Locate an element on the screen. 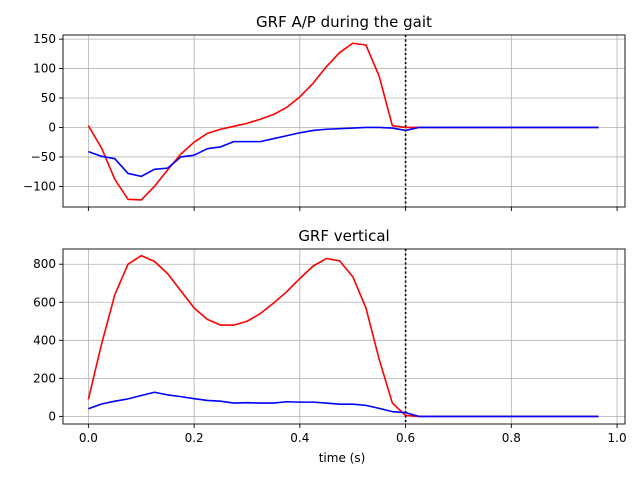 The width and height of the screenshot is (640, 480). x-tick-label: 1.0 is located at coordinates (617, 438).